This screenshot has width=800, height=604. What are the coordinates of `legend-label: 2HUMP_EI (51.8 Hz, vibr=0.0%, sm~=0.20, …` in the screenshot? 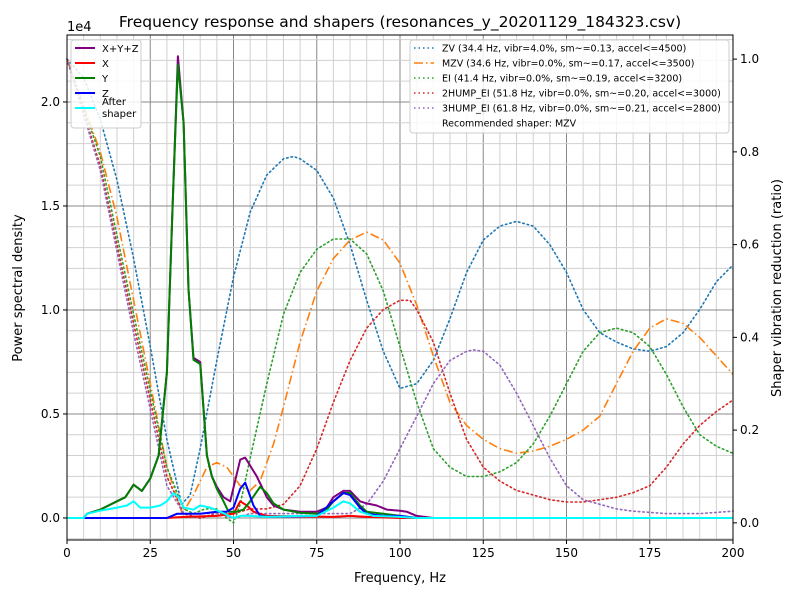 It's located at (581, 94).